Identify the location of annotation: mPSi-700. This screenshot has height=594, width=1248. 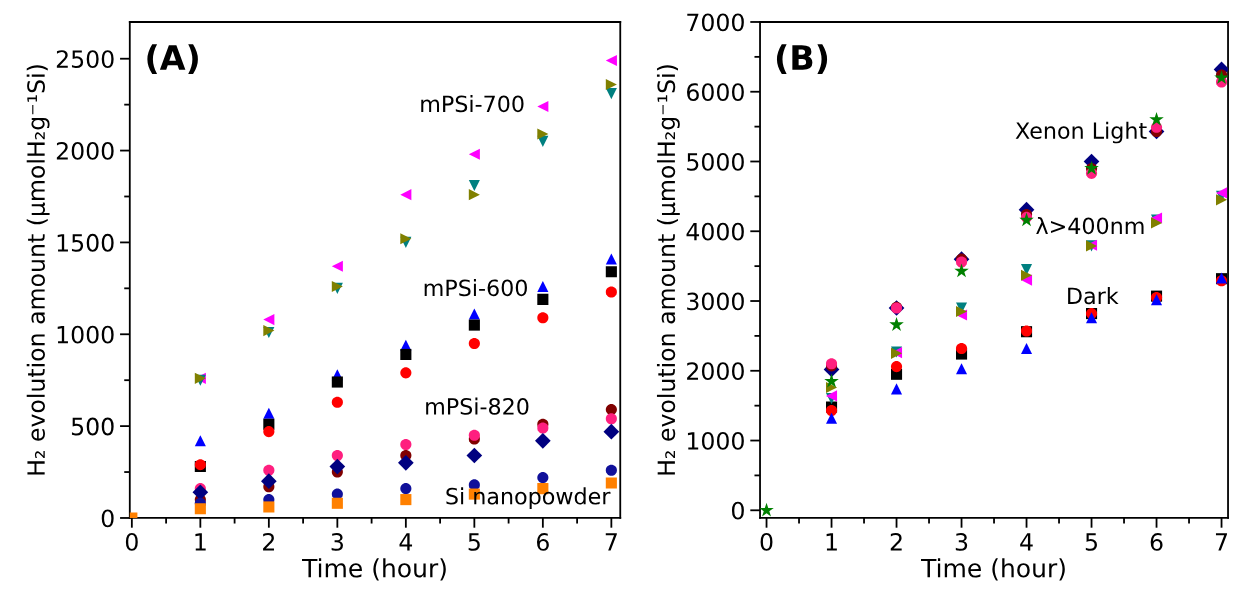
(472, 104).